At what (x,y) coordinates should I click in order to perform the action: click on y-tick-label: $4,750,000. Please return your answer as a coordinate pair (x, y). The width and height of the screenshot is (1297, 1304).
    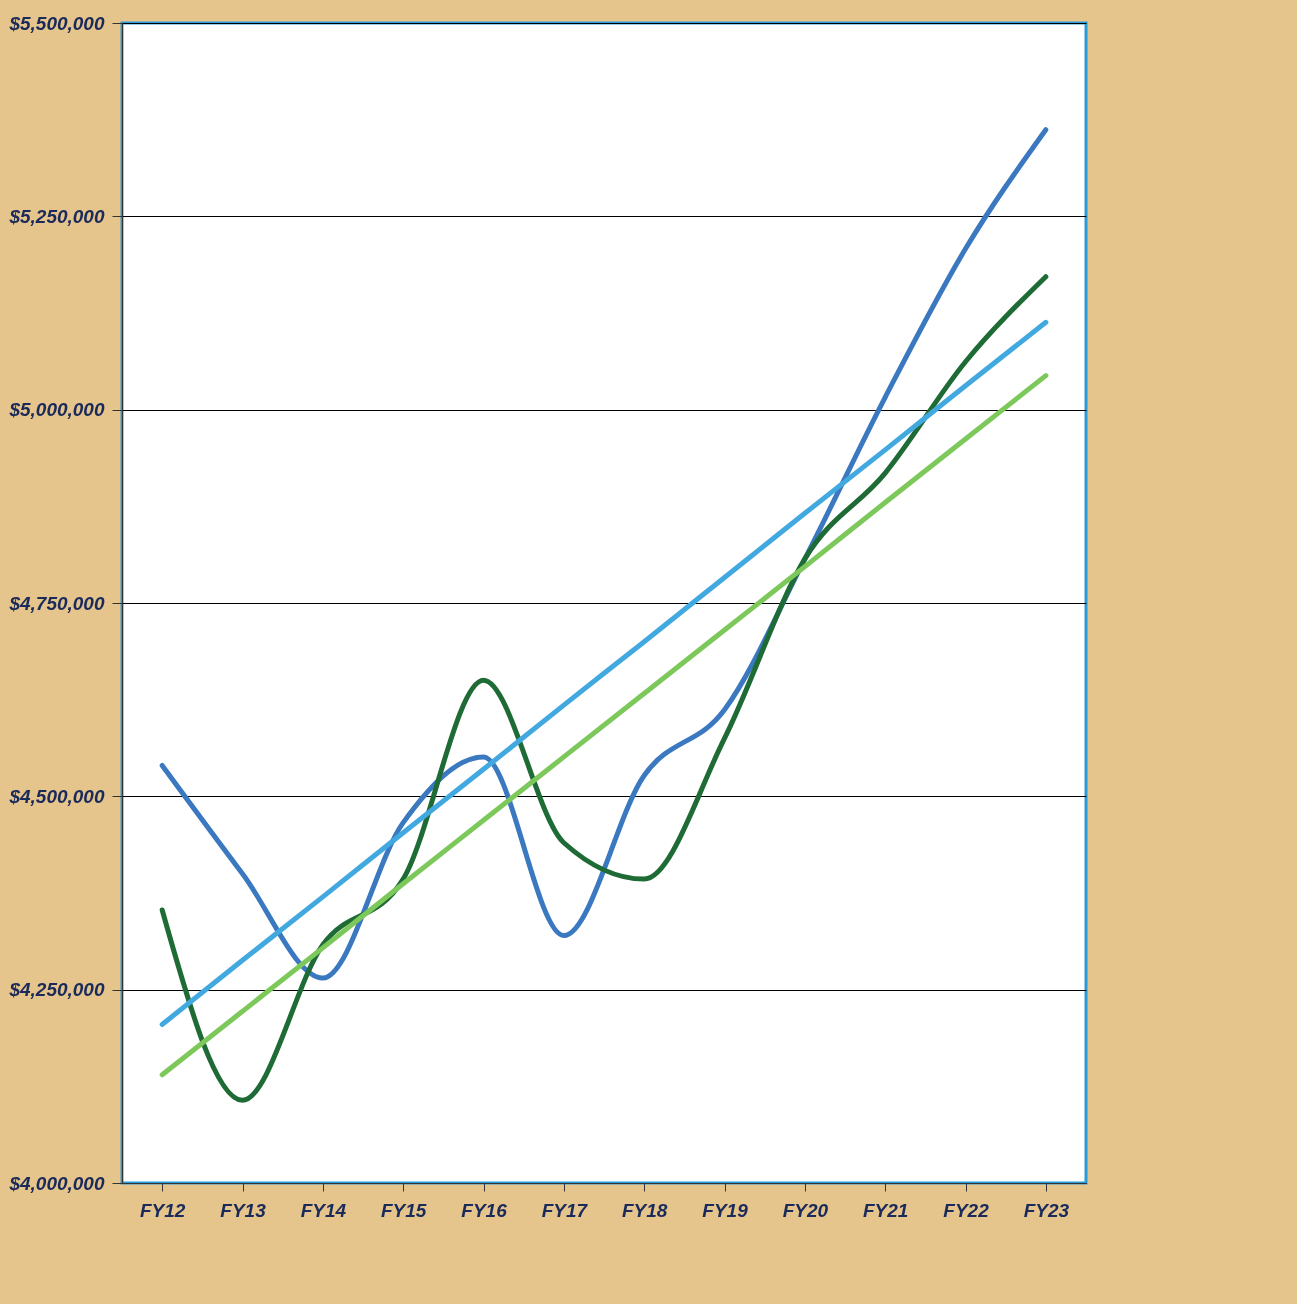
    Looking at the image, I should click on (56, 603).